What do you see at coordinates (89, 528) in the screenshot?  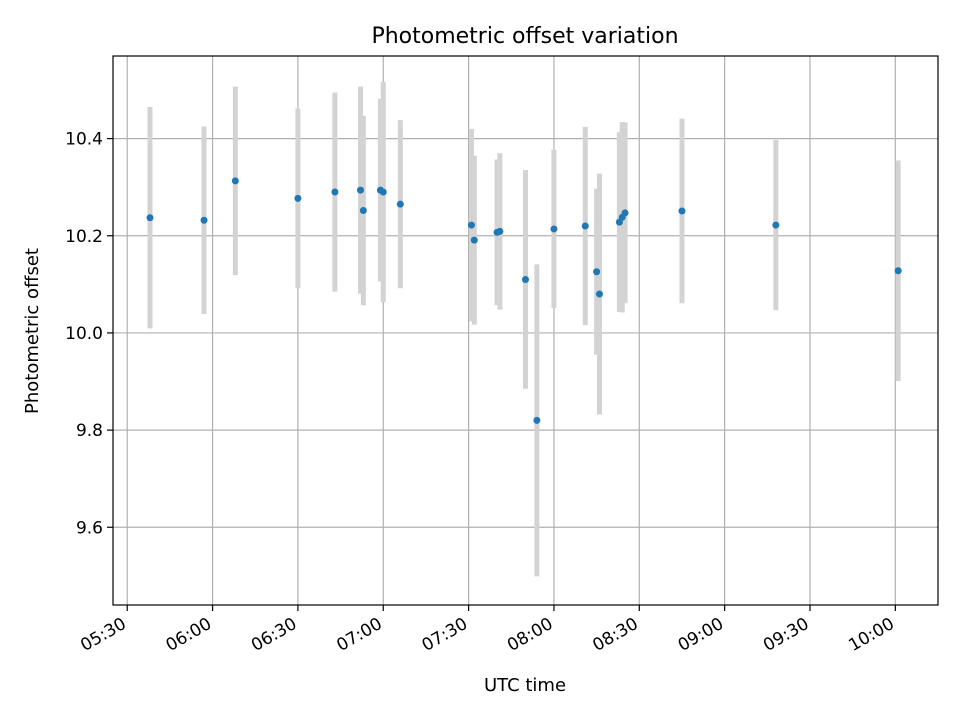 I see `y-tick-label: 9.6` at bounding box center [89, 528].